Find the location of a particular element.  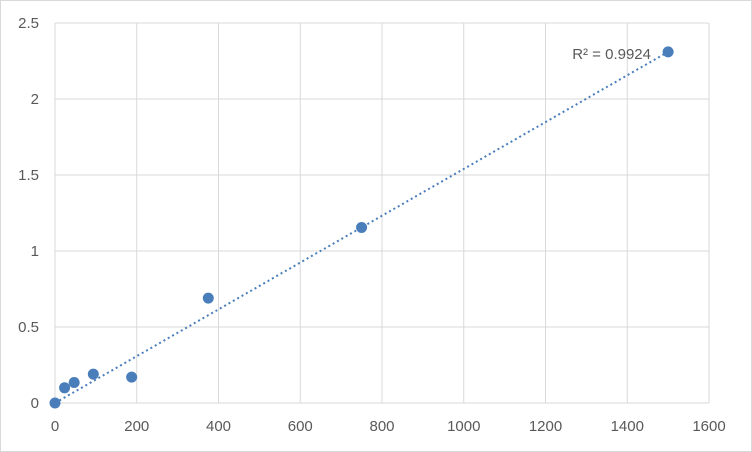

y-tick-label: 1.5 is located at coordinates (28, 175).